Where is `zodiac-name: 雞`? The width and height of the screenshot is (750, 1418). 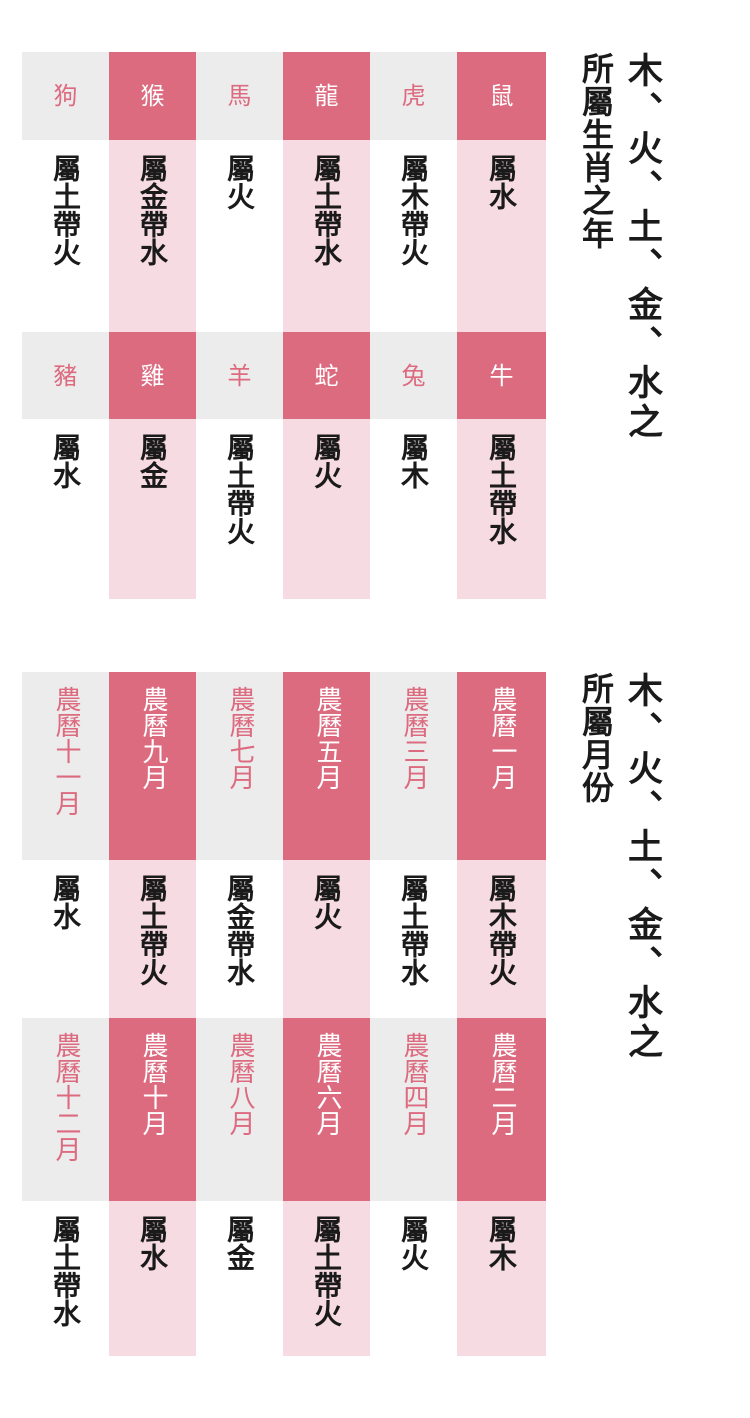
zodiac-name: 雞 is located at coordinates (152, 376).